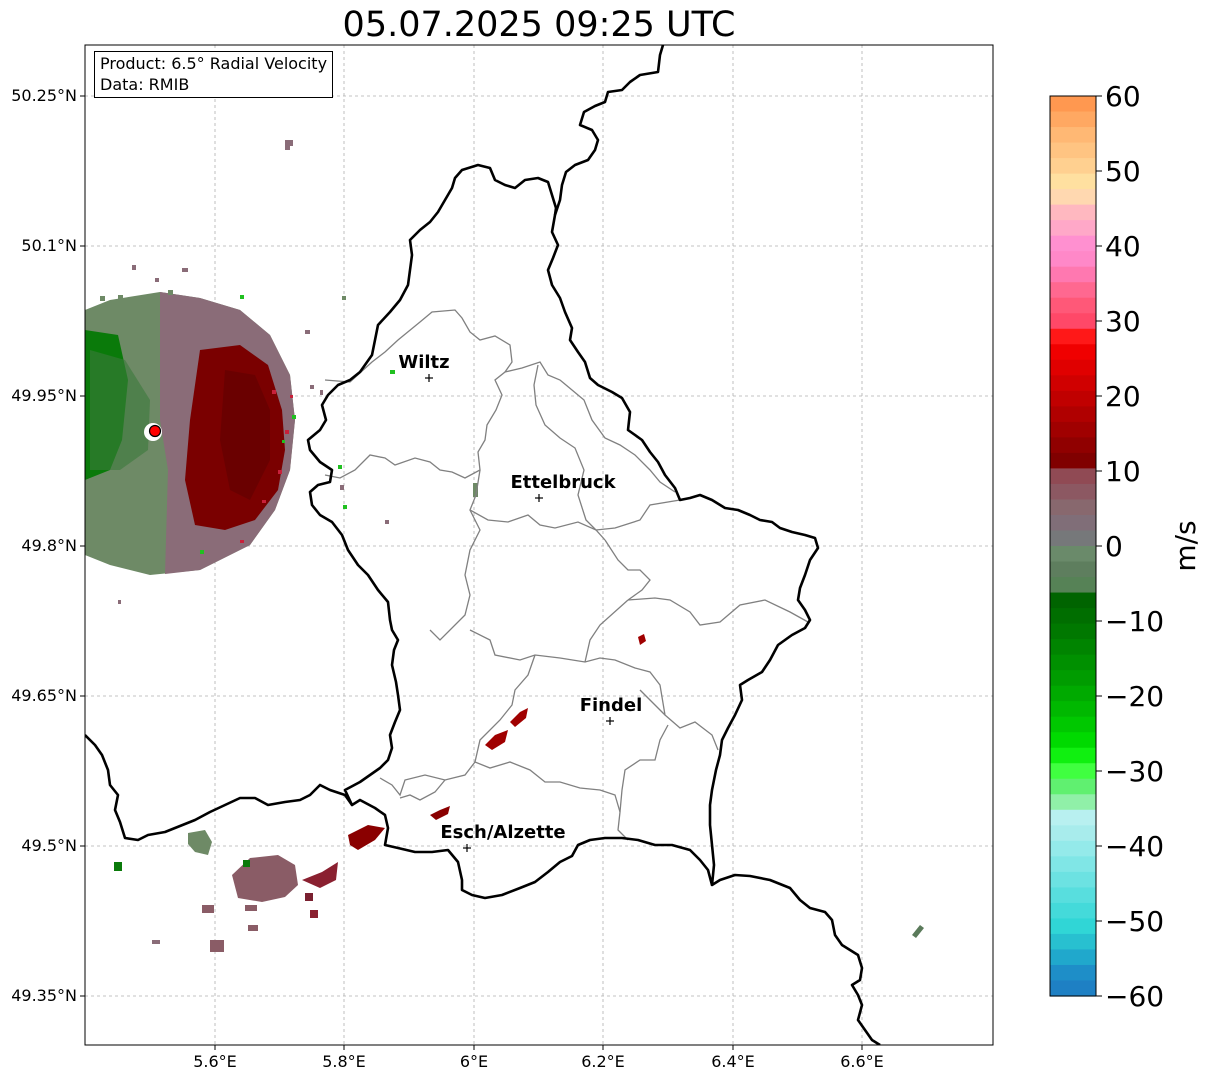 The image size is (1207, 1081). Describe the element at coordinates (539, 25) in the screenshot. I see `map-title: 05.07.2025 09:25 UTC` at that location.